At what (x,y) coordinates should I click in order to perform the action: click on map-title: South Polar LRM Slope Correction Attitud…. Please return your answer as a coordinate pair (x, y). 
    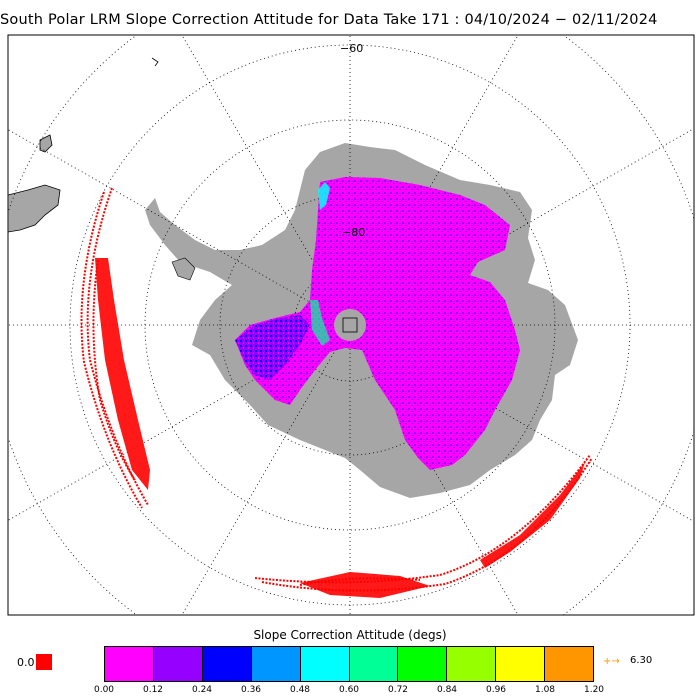
    Looking at the image, I should click on (329, 20).